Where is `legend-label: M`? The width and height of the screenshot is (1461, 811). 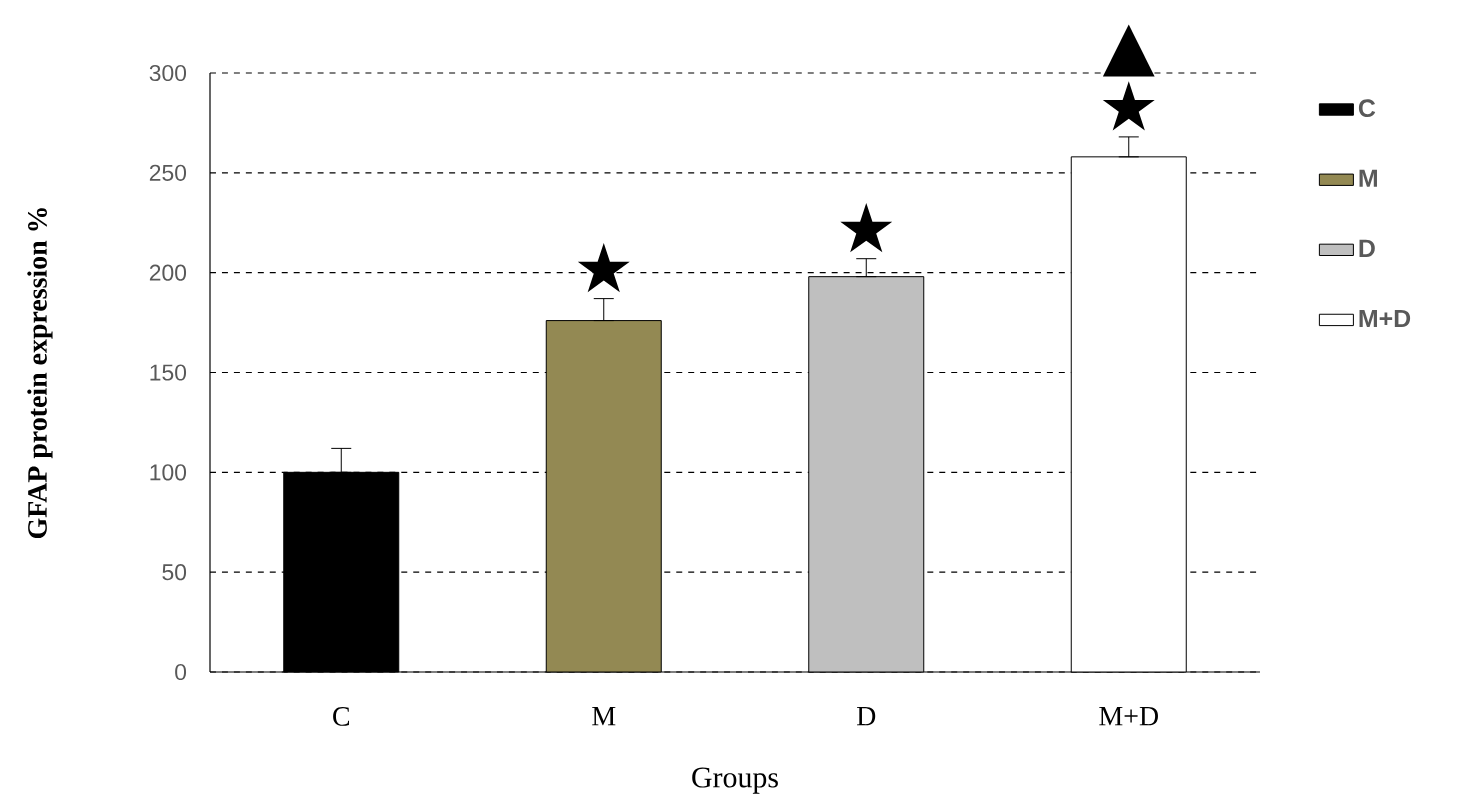 legend-label: M is located at coordinates (1368, 178).